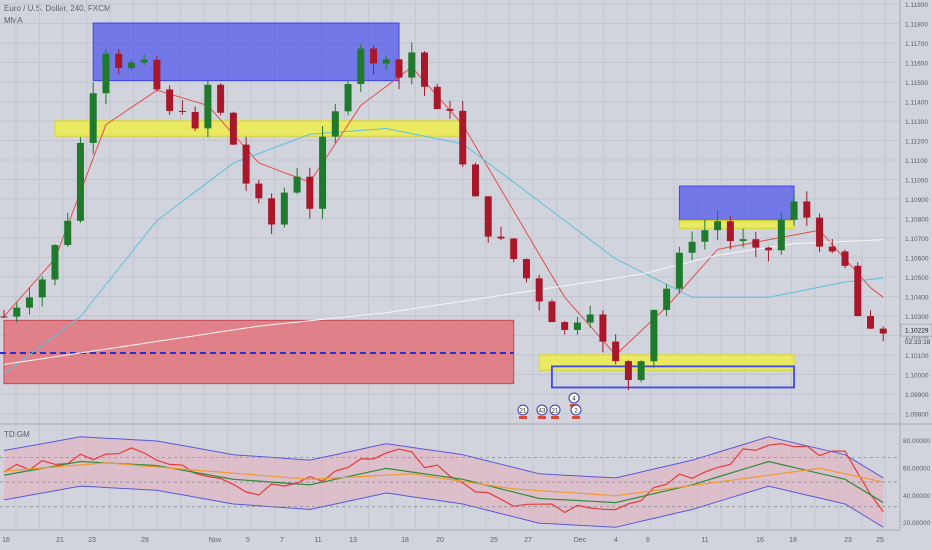  I want to click on oscillator-upper-band, so click(443, 457).